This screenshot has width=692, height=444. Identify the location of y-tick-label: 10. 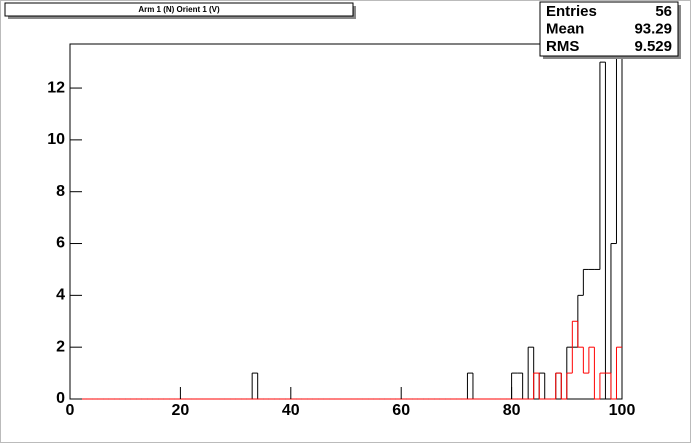
(56, 139).